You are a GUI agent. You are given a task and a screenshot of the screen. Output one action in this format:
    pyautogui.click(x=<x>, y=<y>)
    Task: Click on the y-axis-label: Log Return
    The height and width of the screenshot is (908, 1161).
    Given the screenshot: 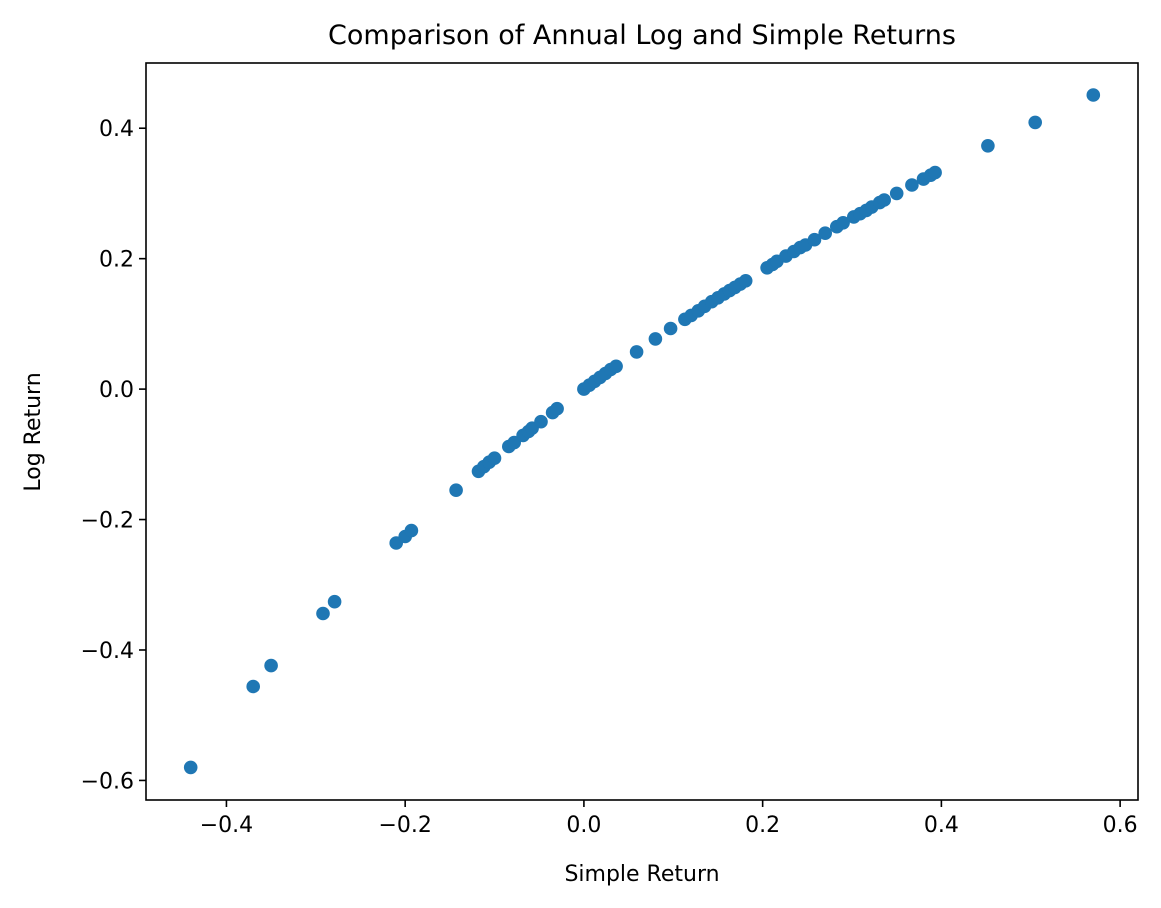 What is the action you would take?
    pyautogui.click(x=33, y=431)
    